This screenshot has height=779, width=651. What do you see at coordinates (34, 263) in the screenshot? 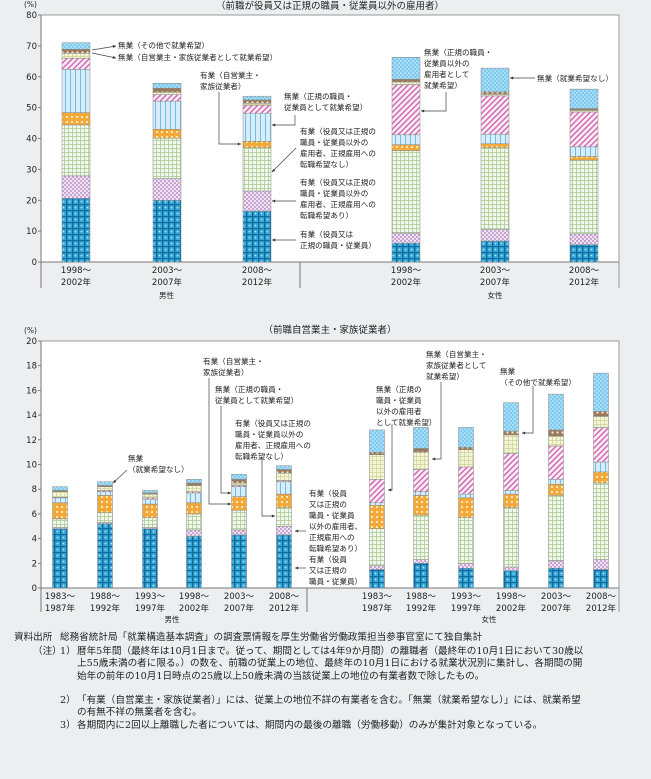
I see `y-tick-label: 0` at bounding box center [34, 263].